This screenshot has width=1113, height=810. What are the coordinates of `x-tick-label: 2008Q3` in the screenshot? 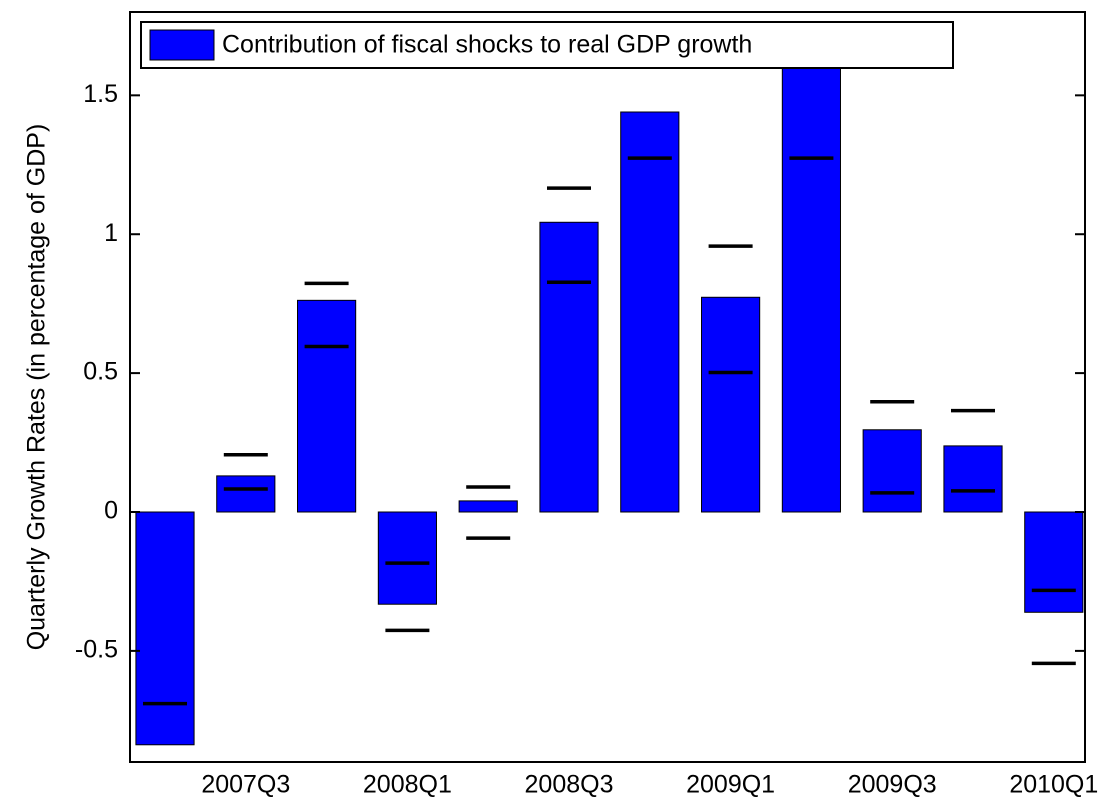 It's located at (569, 785).